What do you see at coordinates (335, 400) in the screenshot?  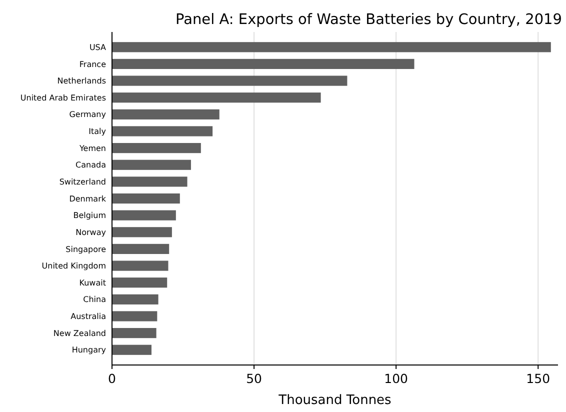 I see `x-axis-title: Thousand Tonnes` at bounding box center [335, 400].